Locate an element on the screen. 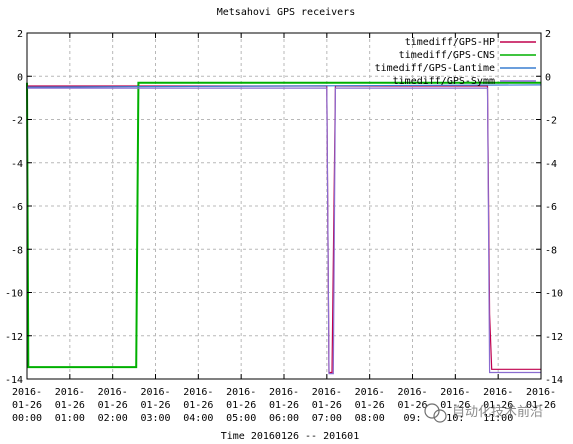  y-tick-label-left-1: 0 is located at coordinates (20, 77).